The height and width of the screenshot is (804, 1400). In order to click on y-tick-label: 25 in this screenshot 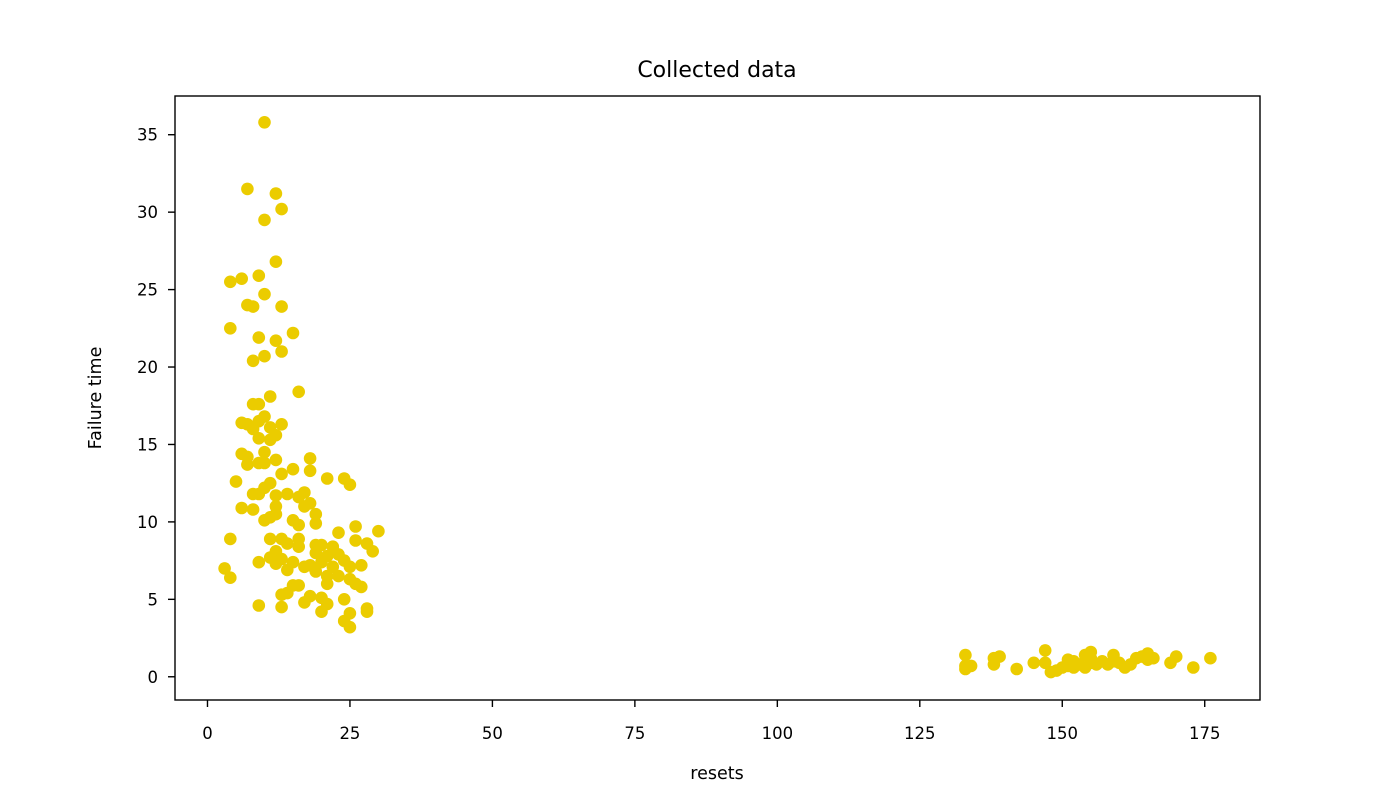, I will do `click(147, 290)`.